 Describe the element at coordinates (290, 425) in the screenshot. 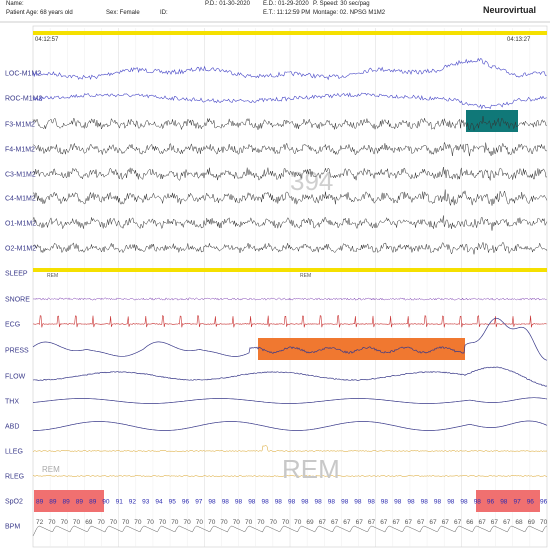

I see `trace-abd` at that location.